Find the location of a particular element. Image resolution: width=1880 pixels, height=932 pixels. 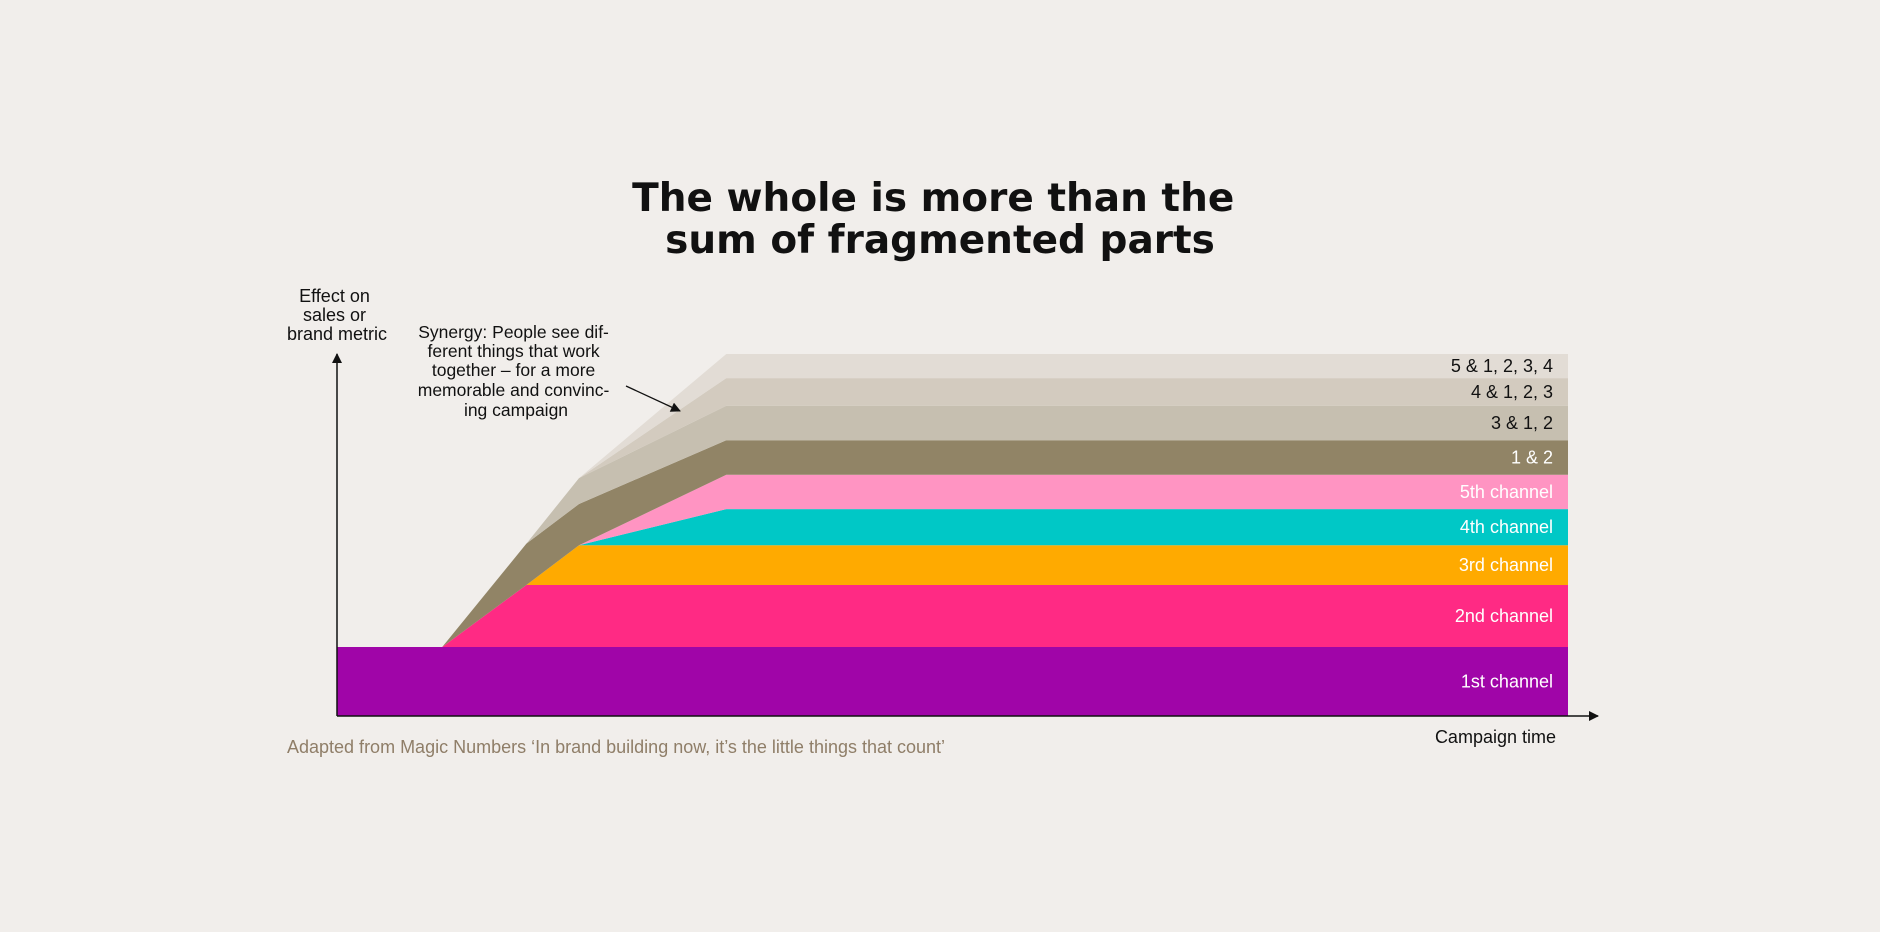

annotation-line-3: together – for a more is located at coordinates (513, 370).